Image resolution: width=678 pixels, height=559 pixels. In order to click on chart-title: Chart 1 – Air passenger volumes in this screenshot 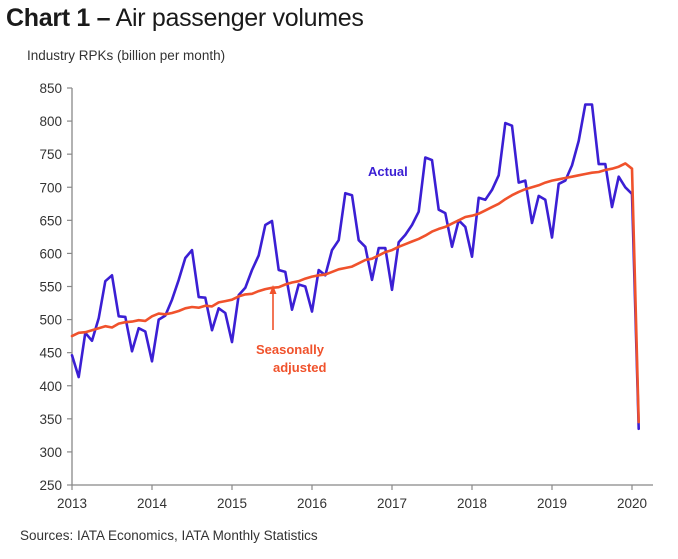, I will do `click(185, 18)`.